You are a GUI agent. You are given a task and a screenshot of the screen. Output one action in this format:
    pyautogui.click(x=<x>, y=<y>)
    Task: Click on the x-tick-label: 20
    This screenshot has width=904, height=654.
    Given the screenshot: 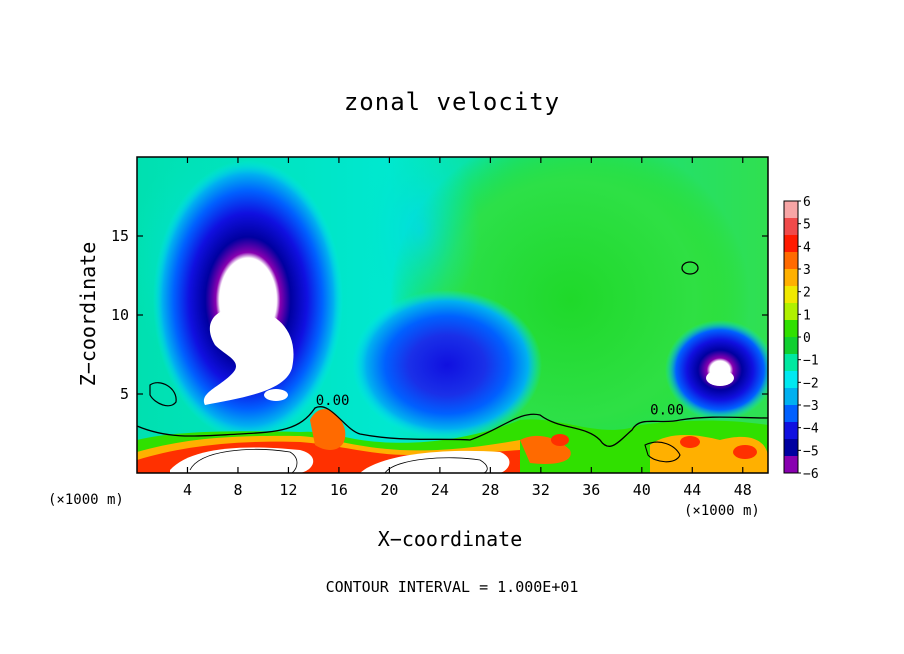 What is the action you would take?
    pyautogui.click(x=389, y=490)
    